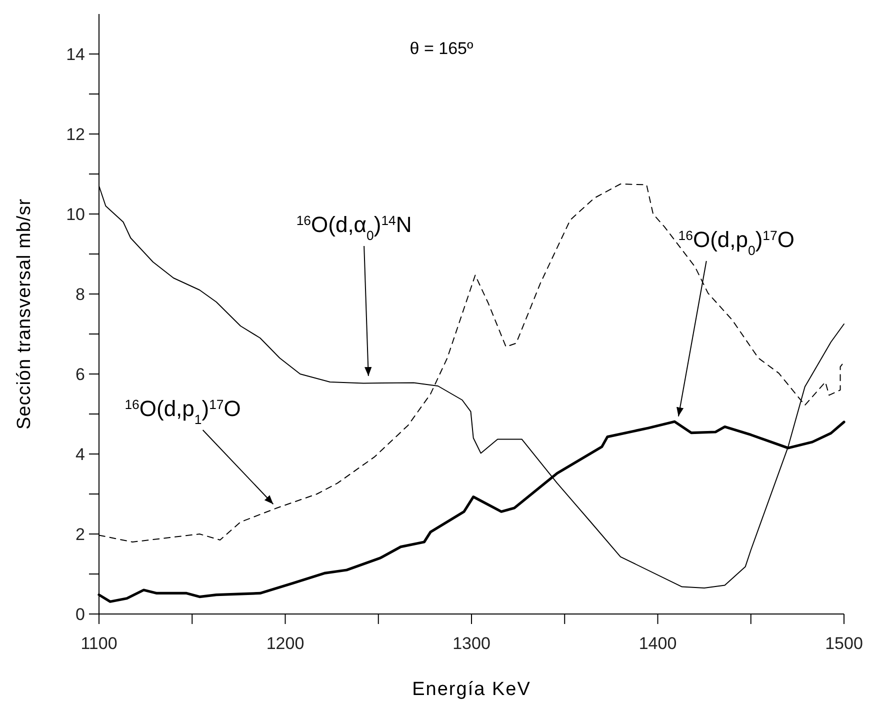 The height and width of the screenshot is (703, 872). I want to click on y-axis-title: Sección transversal mb/sr, so click(24, 314).